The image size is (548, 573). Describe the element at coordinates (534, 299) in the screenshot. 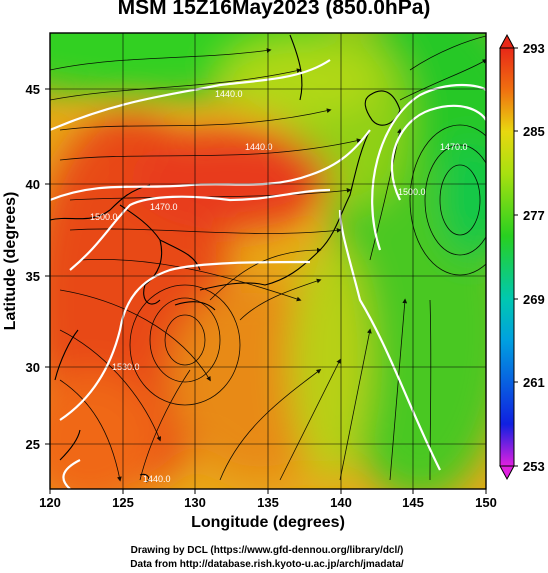

I see `colorbar-tick-label: 269` at that location.